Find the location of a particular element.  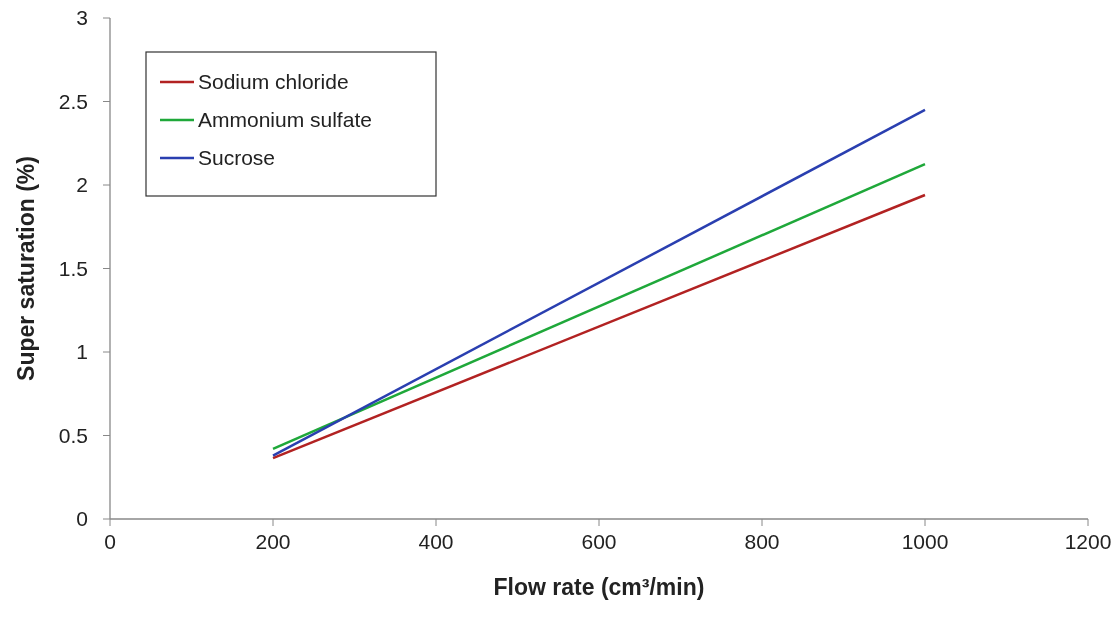

y-tick-label: 0 is located at coordinates (82, 519).